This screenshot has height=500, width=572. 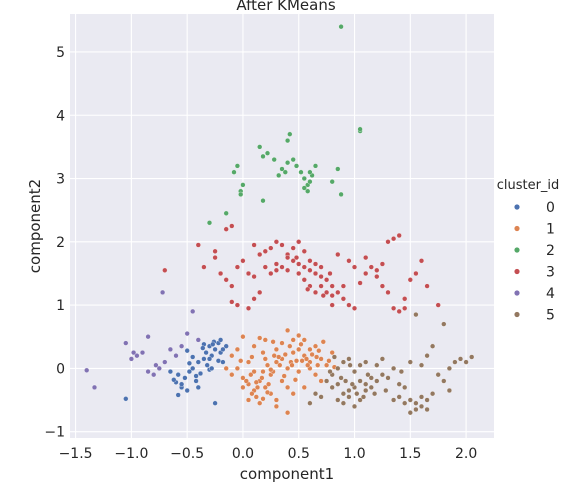 I want to click on x-axis-ticks: −1.5 −1.0 −0.5 0.0 0.5 1.0 1.5 2.0, so click(x=268, y=454).